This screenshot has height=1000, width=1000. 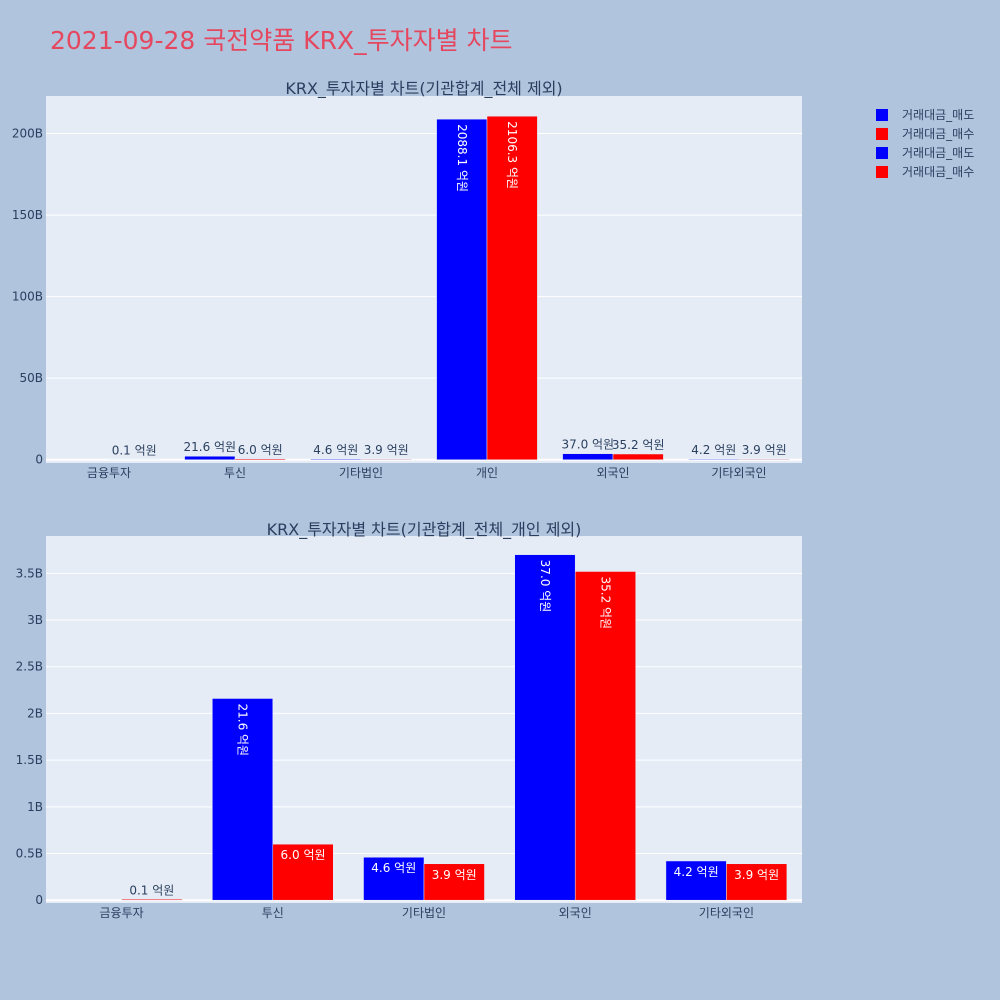 What do you see at coordinates (423, 89) in the screenshot?
I see `chart-title: KRX_투자자별 차트(기관합계_전체 제외)` at bounding box center [423, 89].